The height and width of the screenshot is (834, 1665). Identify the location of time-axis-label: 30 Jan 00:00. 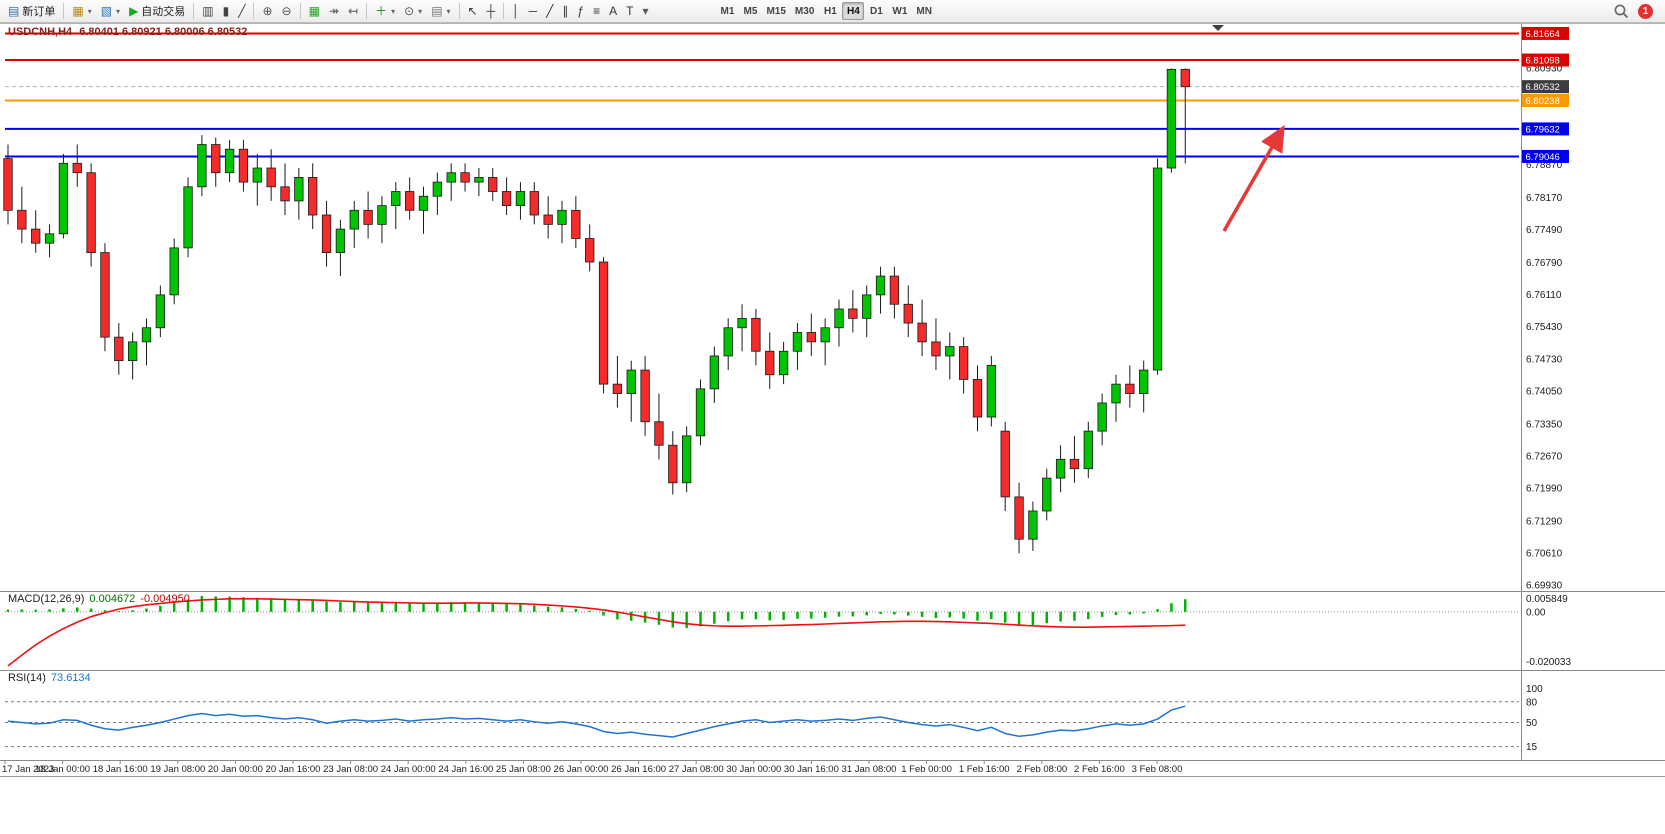
(753, 769).